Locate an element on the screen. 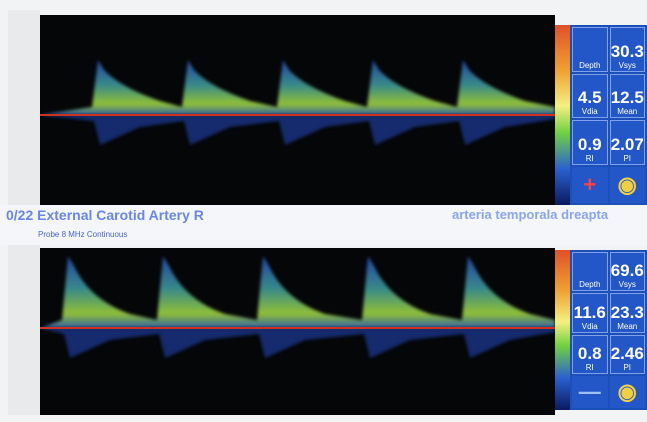  readout: 30.3 Vsys is located at coordinates (627, 49).